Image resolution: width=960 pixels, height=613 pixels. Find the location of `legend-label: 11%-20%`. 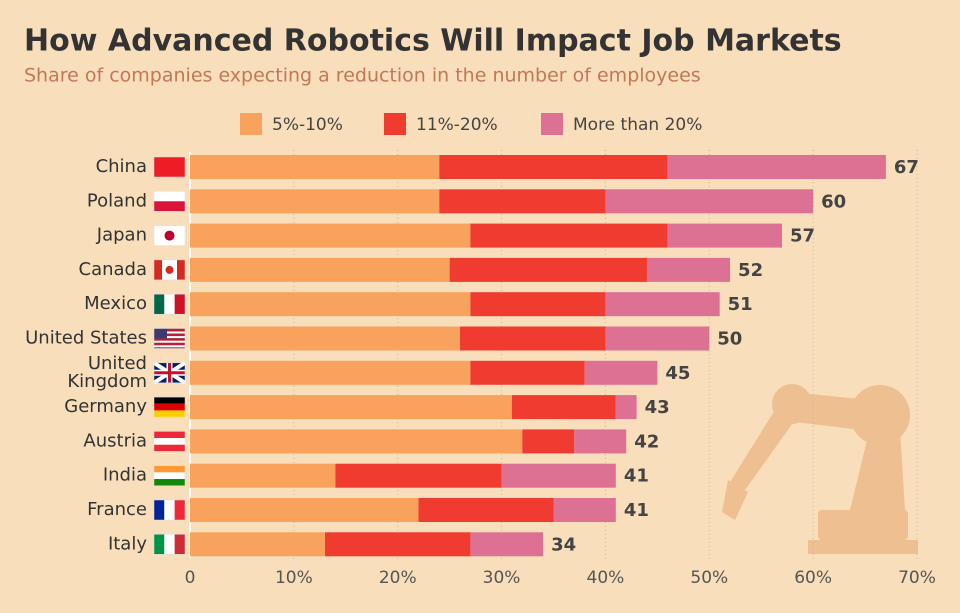

legend-label: 11%-20% is located at coordinates (457, 125).